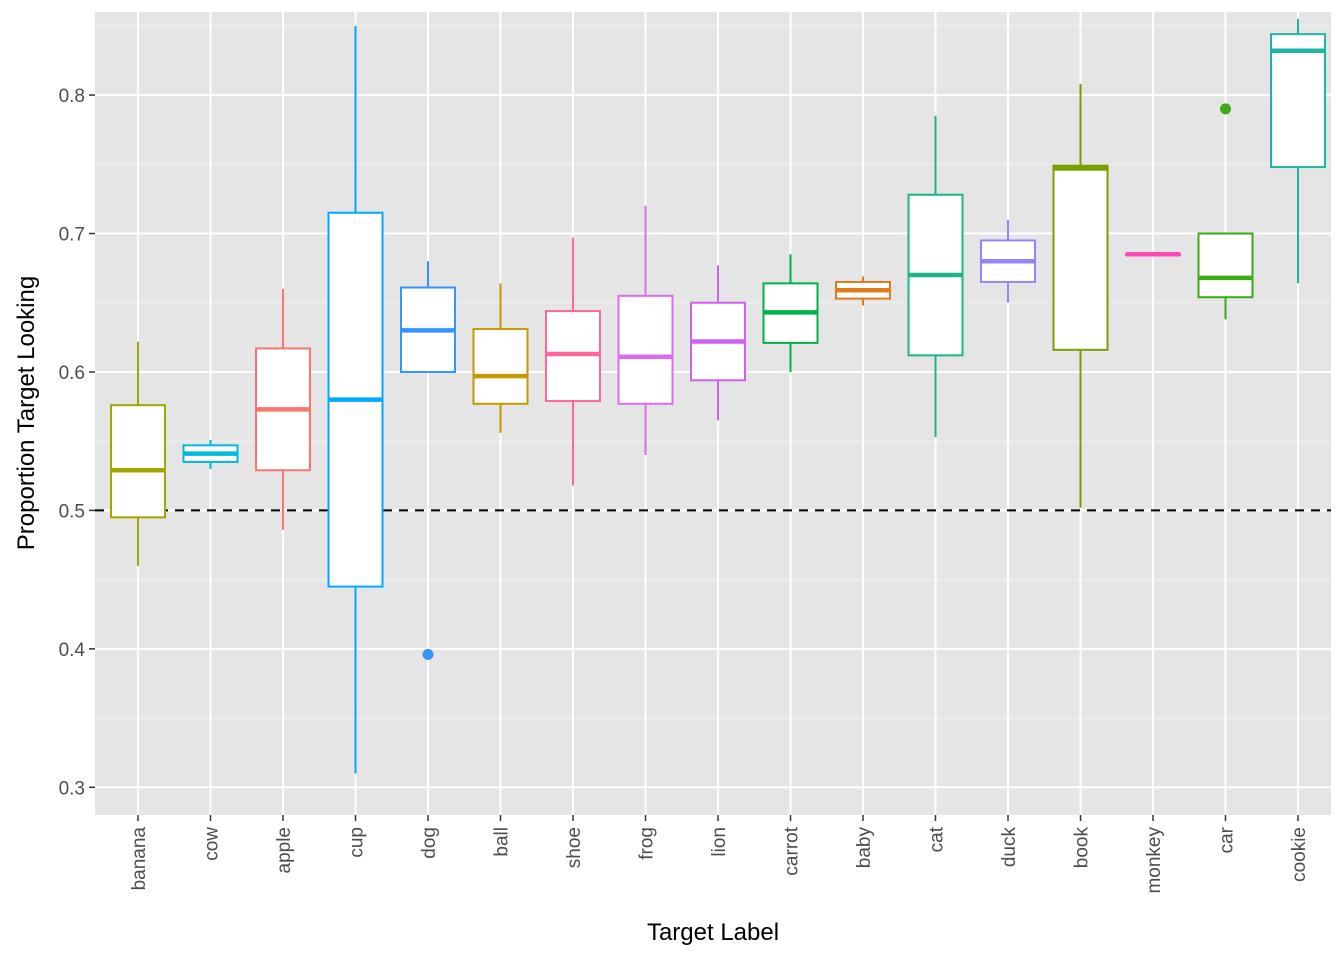 Image resolution: width=1344 pixels, height=960 pixels. I want to click on x-axis-title: Target Label, so click(713, 932).